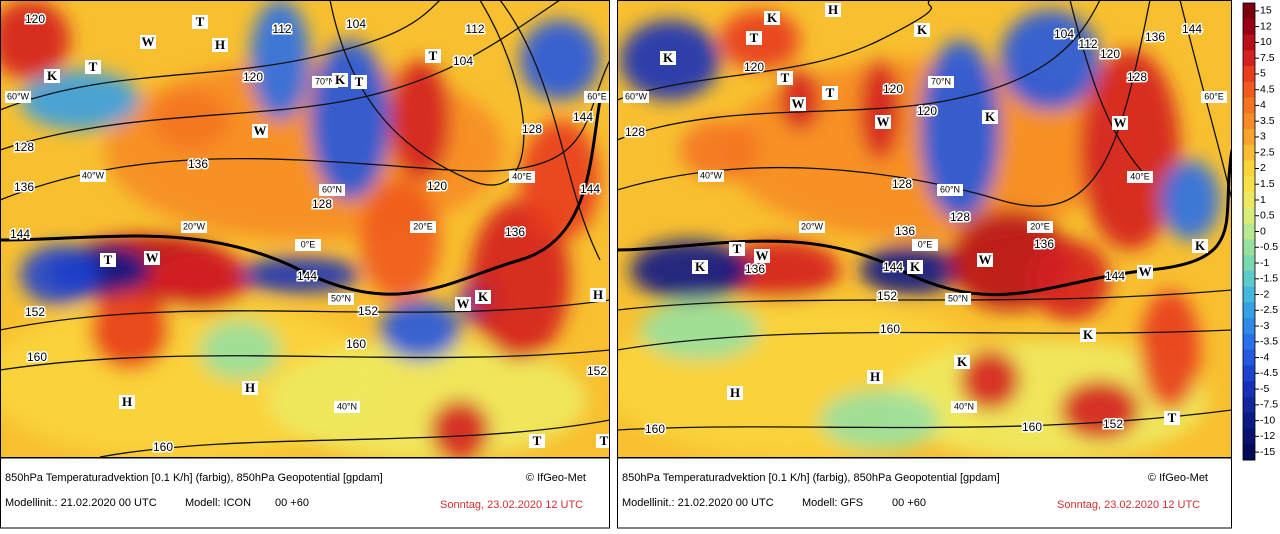 This screenshot has height=534, width=1280. I want to click on grid-label: 60°W, so click(636, 96).